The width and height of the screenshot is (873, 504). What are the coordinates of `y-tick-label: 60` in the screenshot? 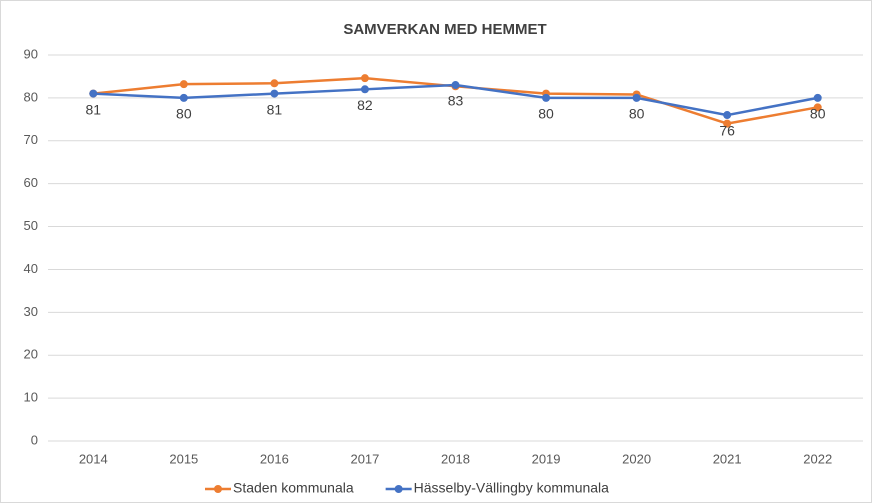 It's located at (31, 182).